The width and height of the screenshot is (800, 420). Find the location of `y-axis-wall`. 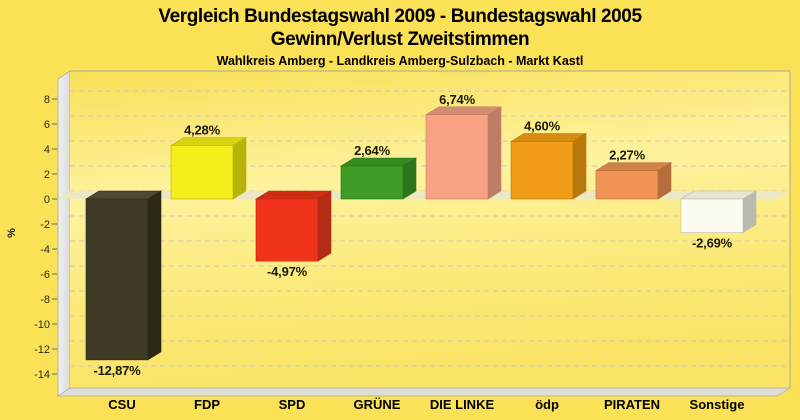

y-axis-wall is located at coordinates (64, 233).